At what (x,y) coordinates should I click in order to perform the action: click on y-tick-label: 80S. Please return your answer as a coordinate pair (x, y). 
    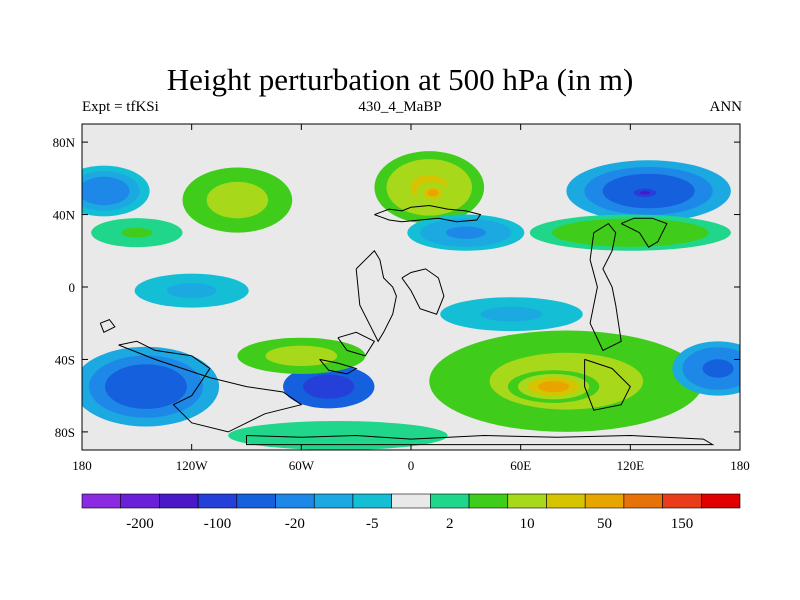
    Looking at the image, I should click on (65, 432).